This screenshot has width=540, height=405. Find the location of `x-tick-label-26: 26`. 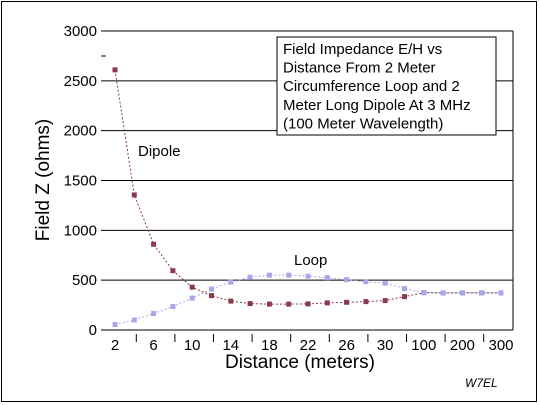

x-tick-label-26: 26 is located at coordinates (346, 345).